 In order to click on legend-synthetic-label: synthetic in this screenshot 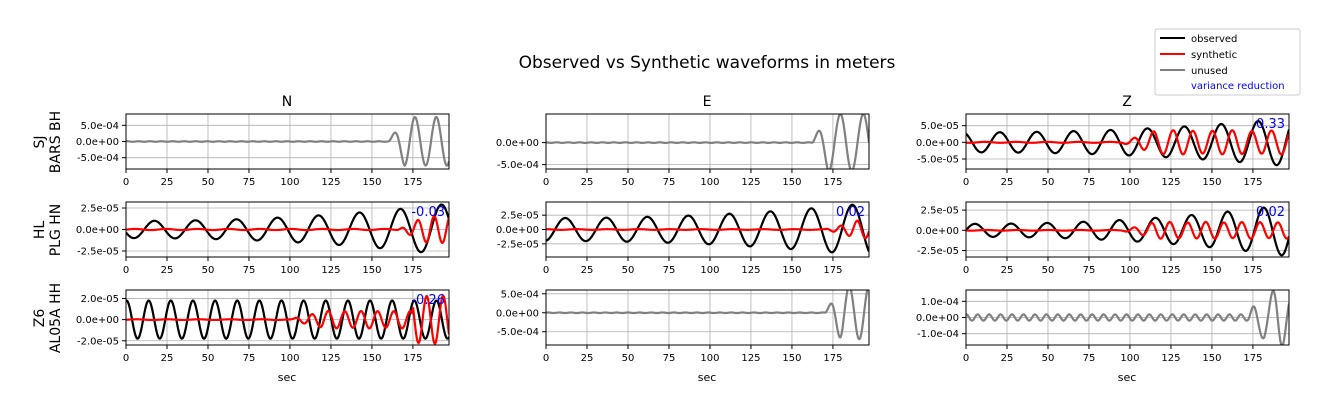, I will do `click(1214, 55)`.